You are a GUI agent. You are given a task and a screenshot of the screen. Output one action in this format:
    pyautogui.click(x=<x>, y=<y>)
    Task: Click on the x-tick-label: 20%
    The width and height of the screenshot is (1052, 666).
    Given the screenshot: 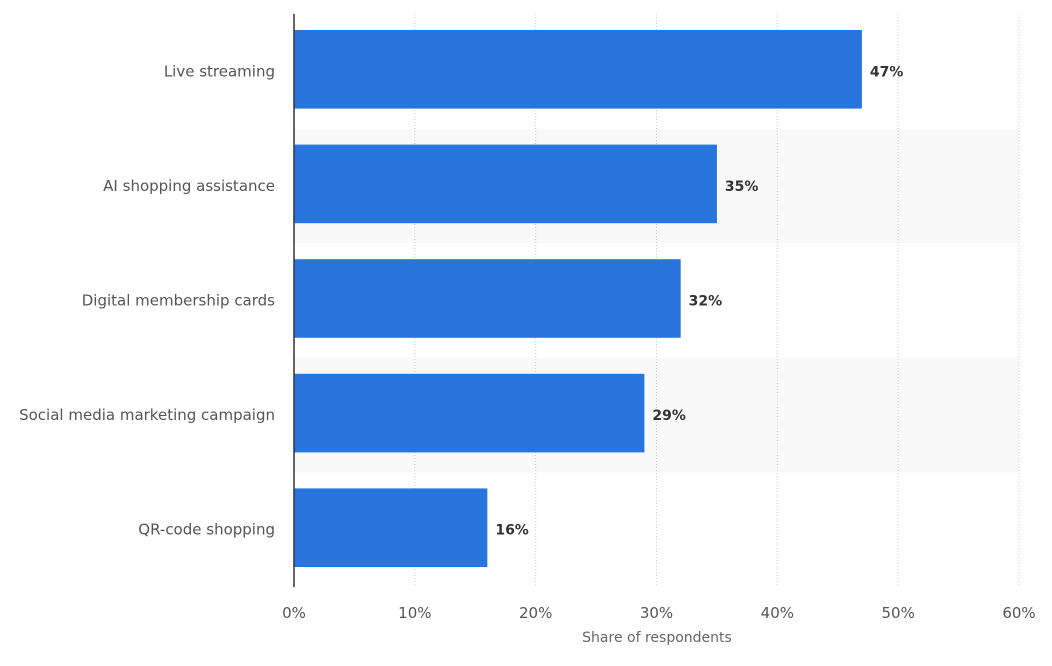 What is the action you would take?
    pyautogui.click(x=535, y=613)
    